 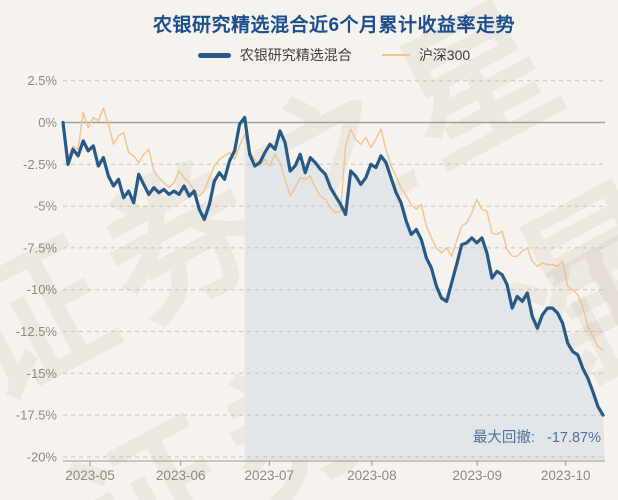 I want to click on legend-item-csi300: 沪深300, so click(x=426, y=55).